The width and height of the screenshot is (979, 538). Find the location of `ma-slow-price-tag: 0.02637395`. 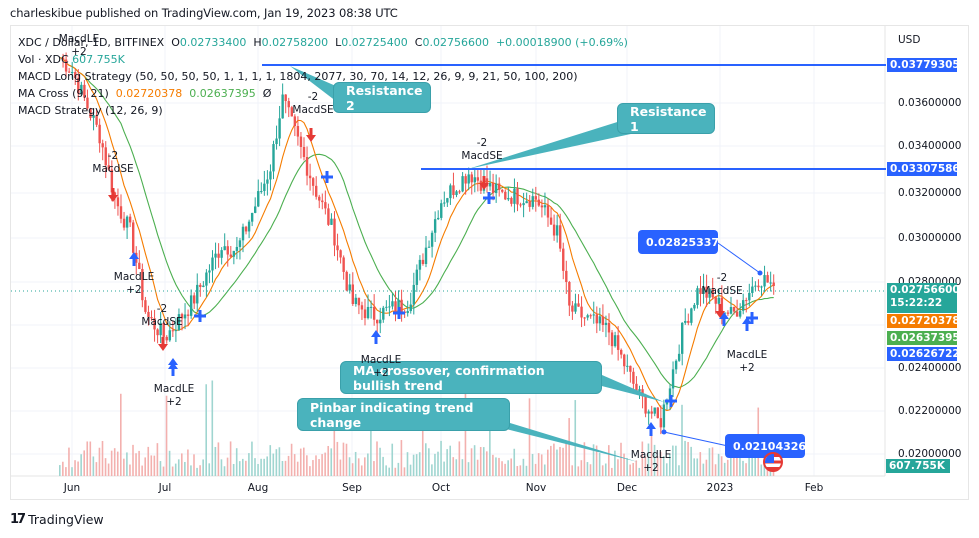

ma-slow-price-tag: 0.02637395 is located at coordinates (923, 338).